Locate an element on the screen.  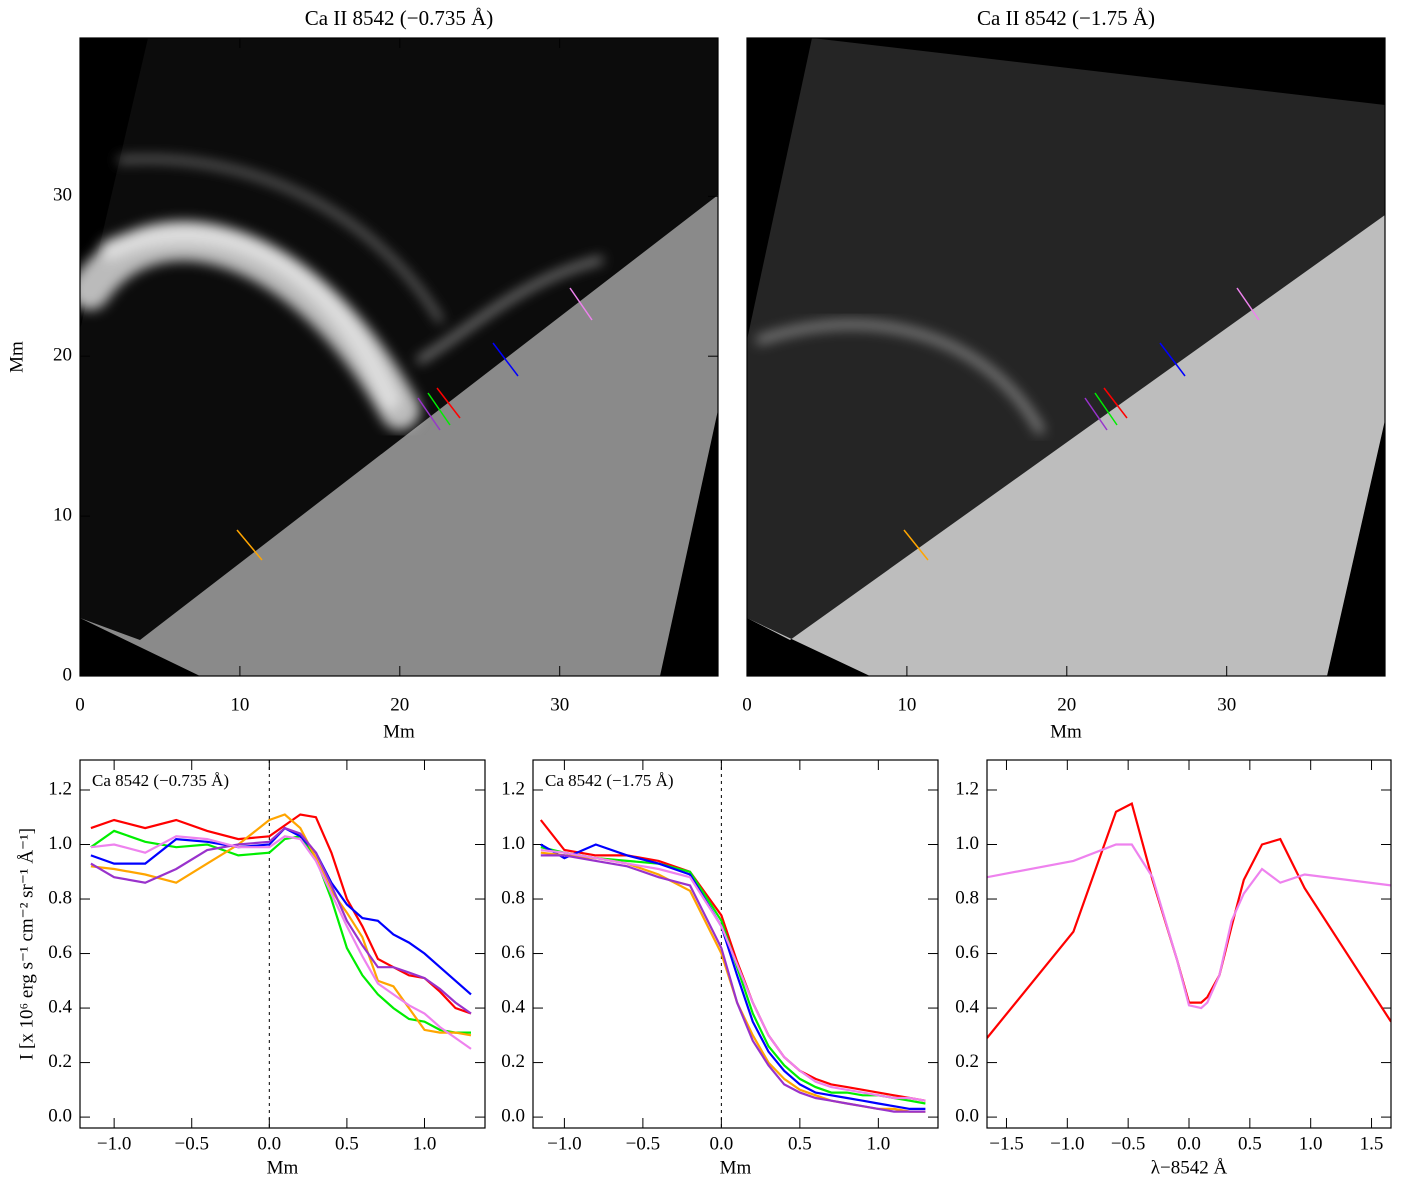
panel-title: Ca II 8542 (−0.735 Å) is located at coordinates (399, 18).